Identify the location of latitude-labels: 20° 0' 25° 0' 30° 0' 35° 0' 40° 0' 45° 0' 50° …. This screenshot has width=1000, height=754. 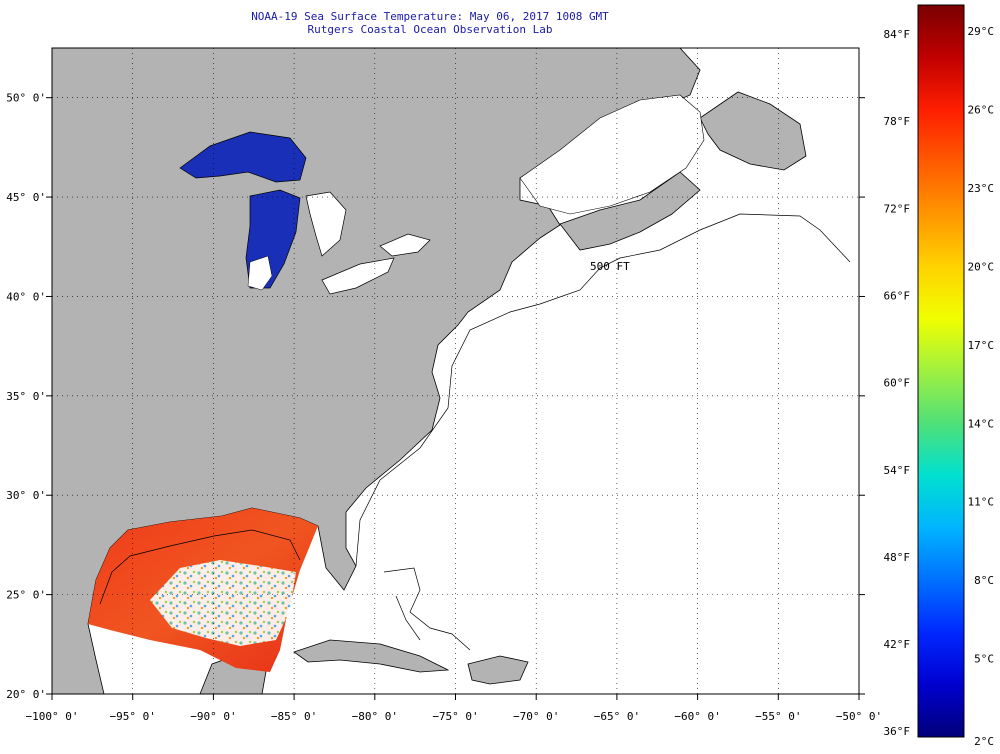
(26, 396).